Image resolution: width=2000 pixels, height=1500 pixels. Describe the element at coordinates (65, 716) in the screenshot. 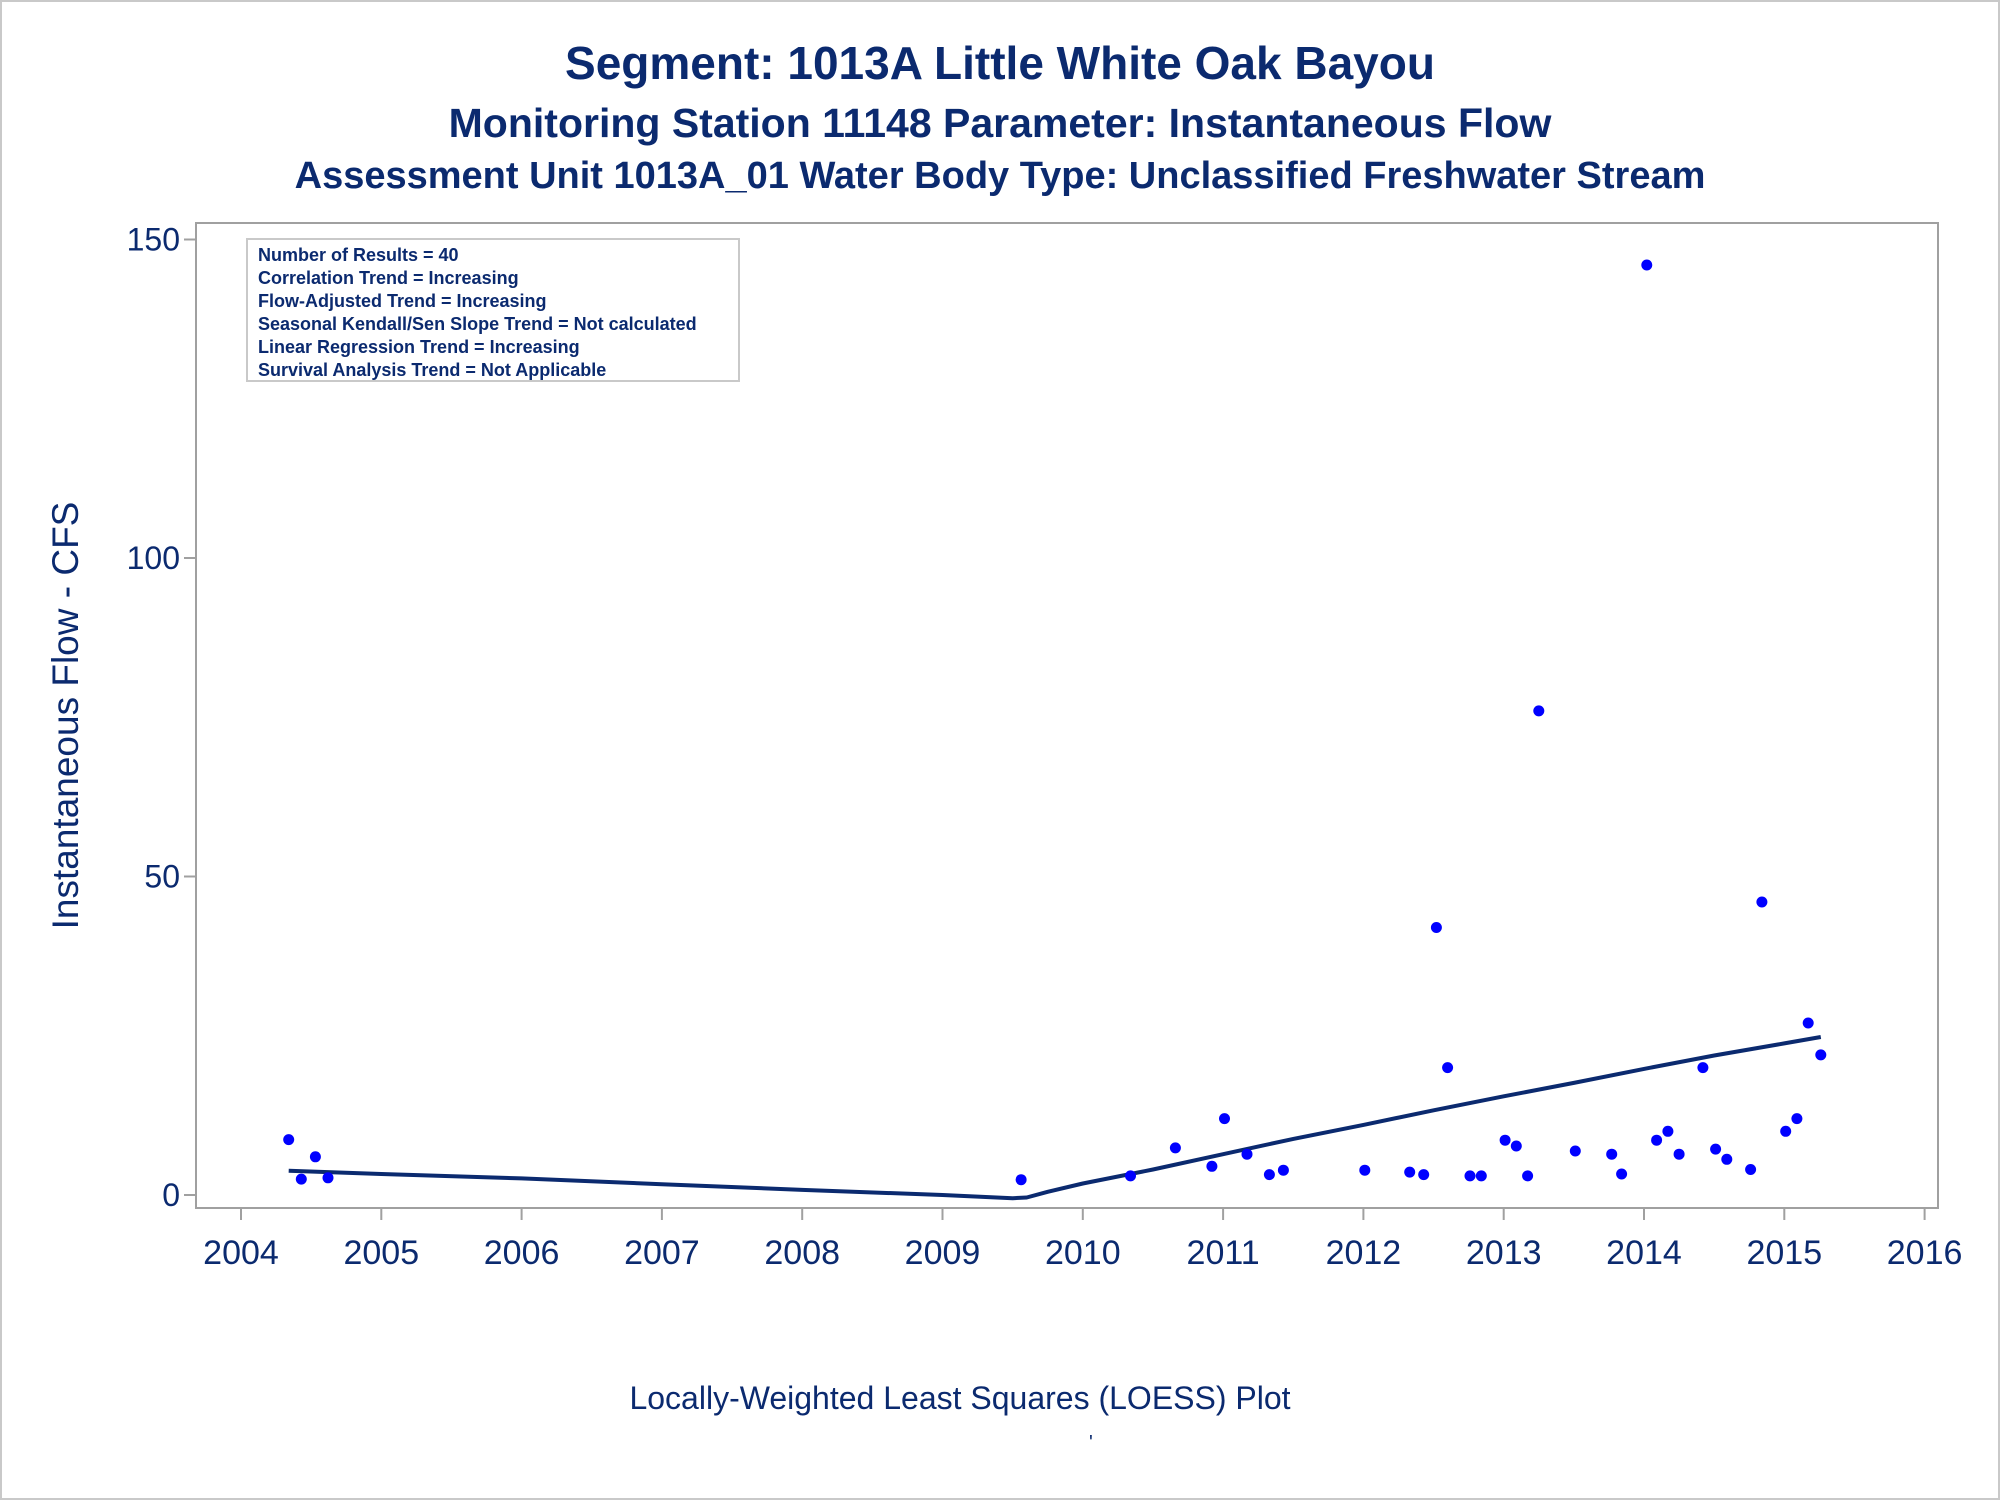

I see `y-axis-label: Instantaneous Flow - CFS` at that location.